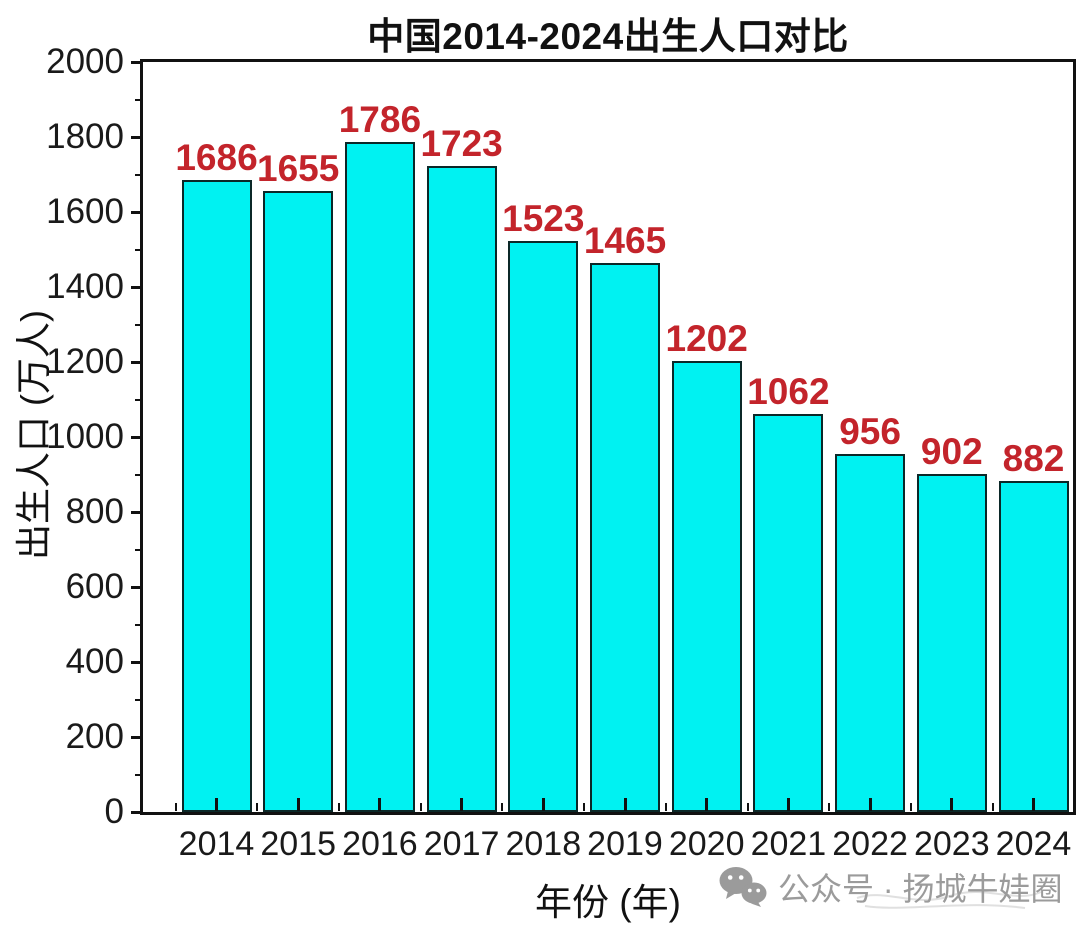 The width and height of the screenshot is (1080, 929). Describe the element at coordinates (94, 511) in the screenshot. I see `y-tick-label: 800` at that location.